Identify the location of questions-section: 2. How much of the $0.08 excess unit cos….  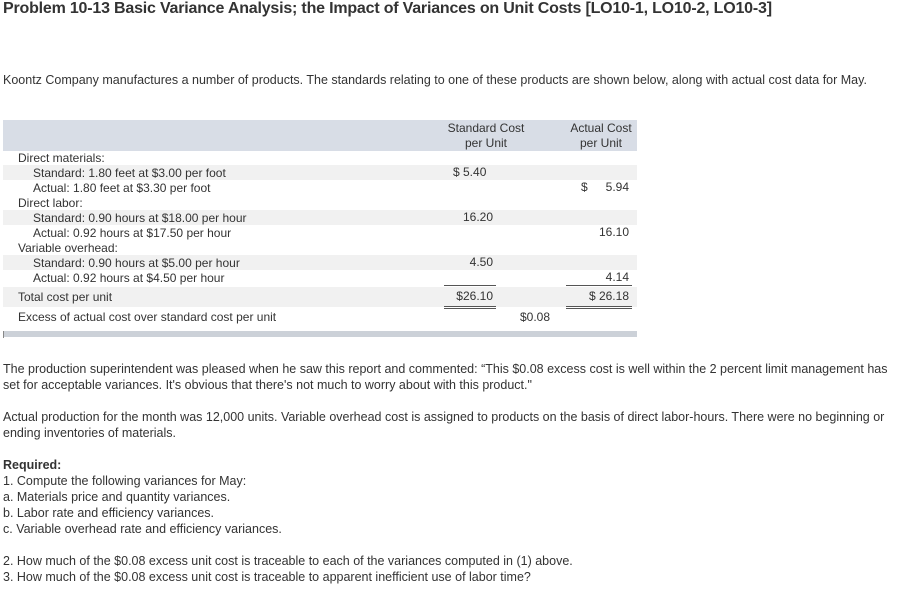
(447, 569).